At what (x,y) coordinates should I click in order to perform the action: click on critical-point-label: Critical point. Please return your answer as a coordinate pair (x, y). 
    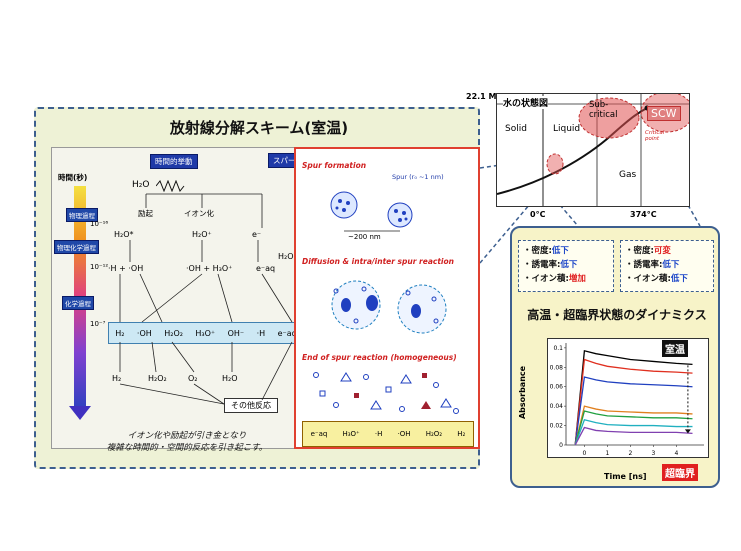
    Looking at the image, I should click on (654, 136).